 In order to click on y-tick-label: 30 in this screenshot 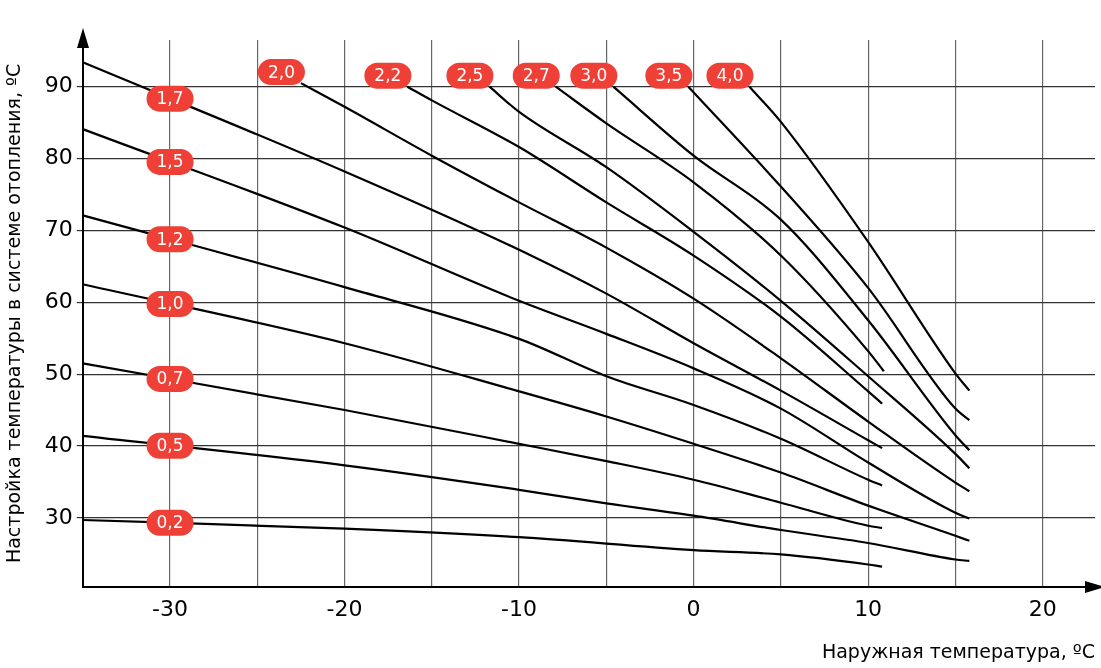, I will do `click(58, 516)`.